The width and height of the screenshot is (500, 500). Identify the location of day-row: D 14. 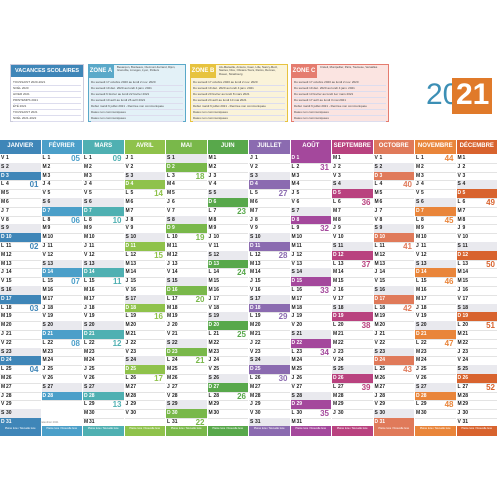
(103, 273).